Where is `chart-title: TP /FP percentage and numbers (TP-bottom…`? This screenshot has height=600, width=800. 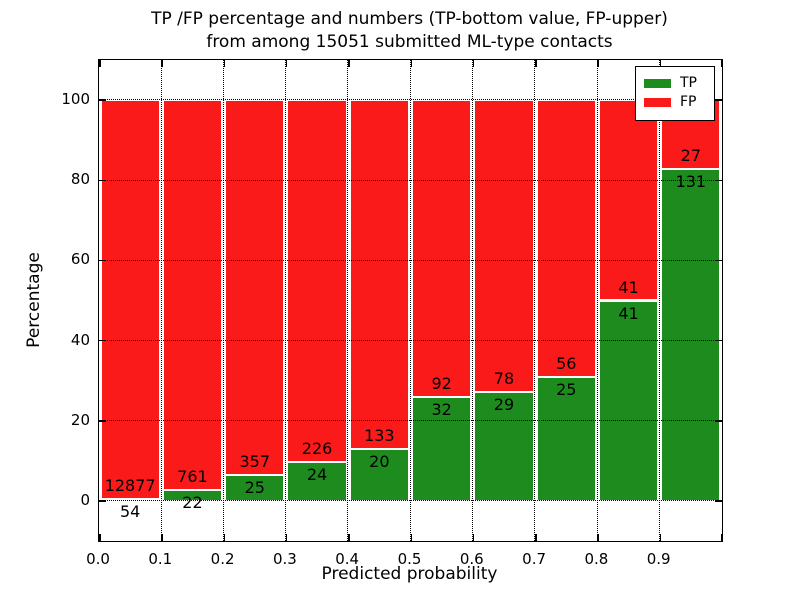
chart-title: TP /FP percentage and numbers (TP-bottom… is located at coordinates (409, 31).